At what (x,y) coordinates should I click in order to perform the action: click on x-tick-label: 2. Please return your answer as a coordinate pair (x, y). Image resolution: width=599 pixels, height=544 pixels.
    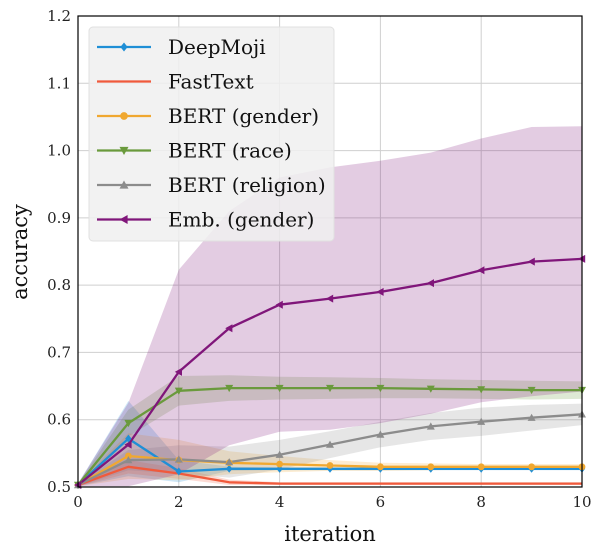
    Looking at the image, I should click on (179, 502).